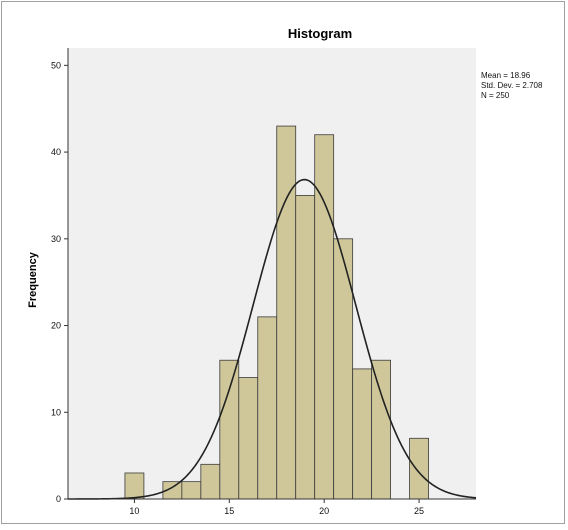 The width and height of the screenshot is (568, 530). Describe the element at coordinates (419, 511) in the screenshot. I see `x-tick-label: 25` at that location.